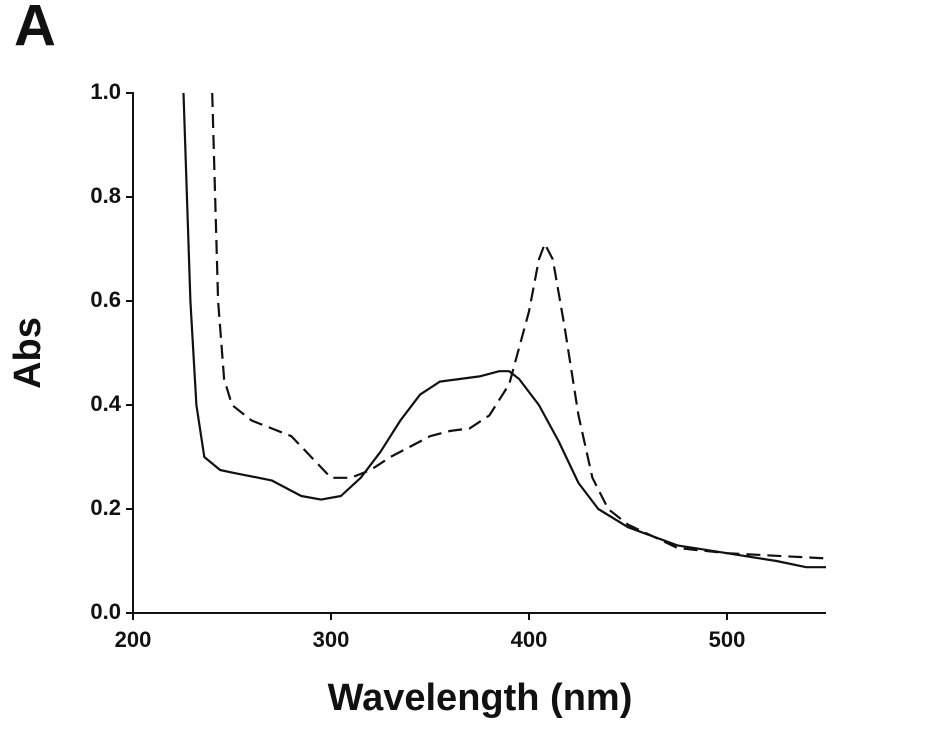  I want to click on x-tick-label: 200, so click(133, 639).